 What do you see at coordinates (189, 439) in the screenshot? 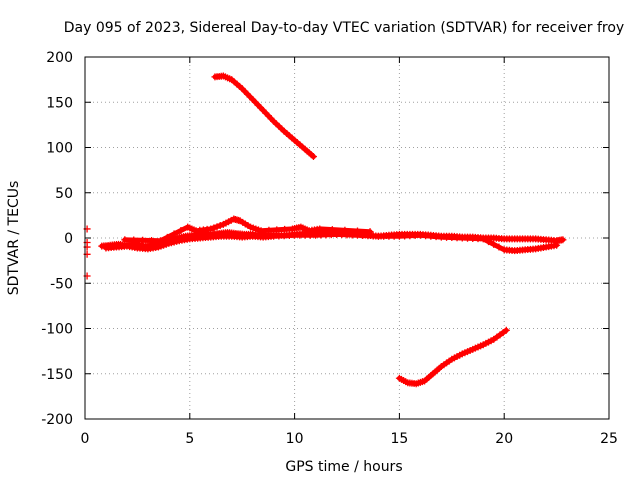
I see `x-tick-label: 5` at bounding box center [189, 439].